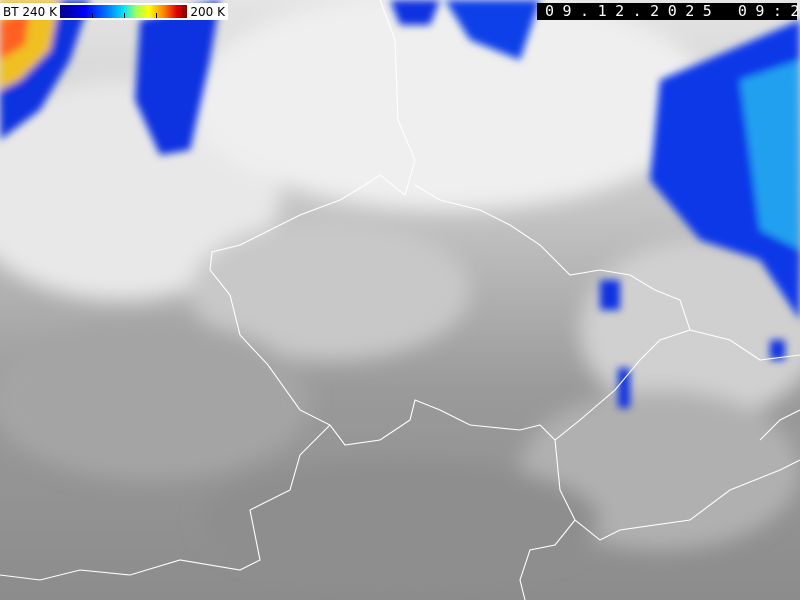 The width and height of the screenshot is (800, 600). I want to click on color-scale-bar, so click(123, 11).